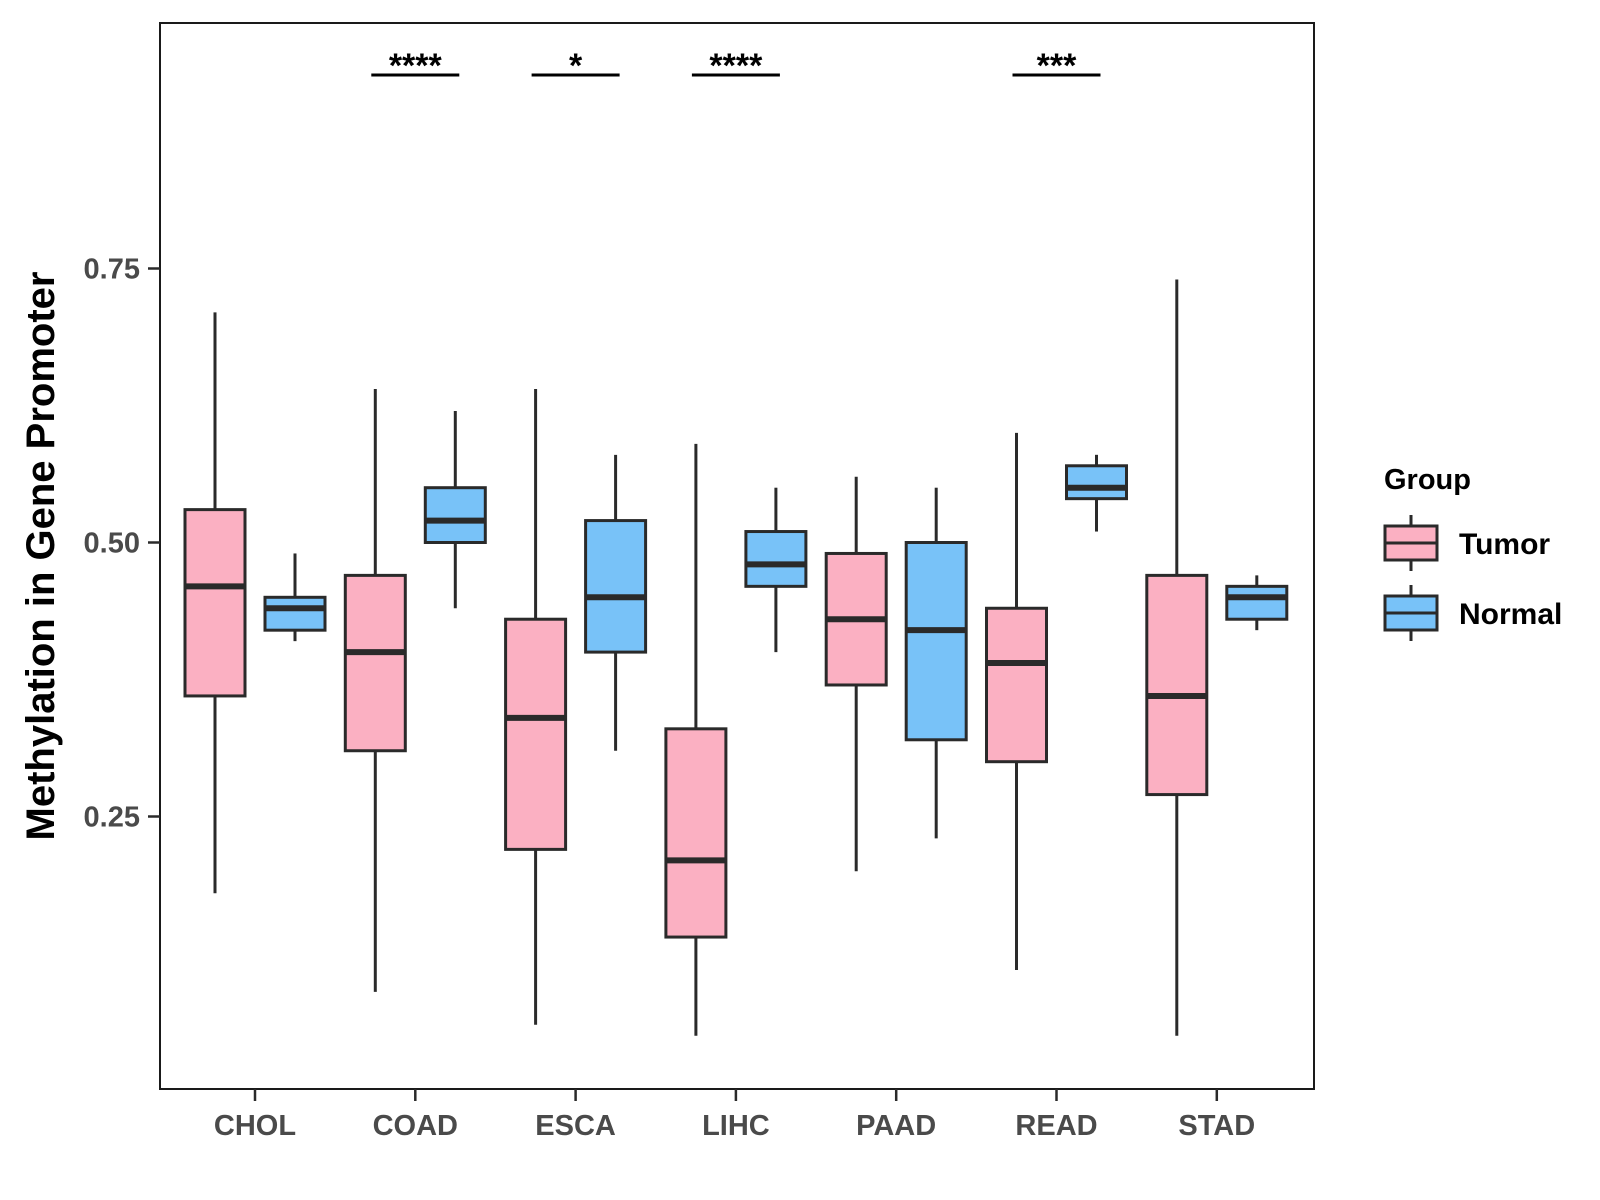 The width and height of the screenshot is (1600, 1200). What do you see at coordinates (1216, 1126) in the screenshot?
I see `x-tick-label: STAD` at bounding box center [1216, 1126].